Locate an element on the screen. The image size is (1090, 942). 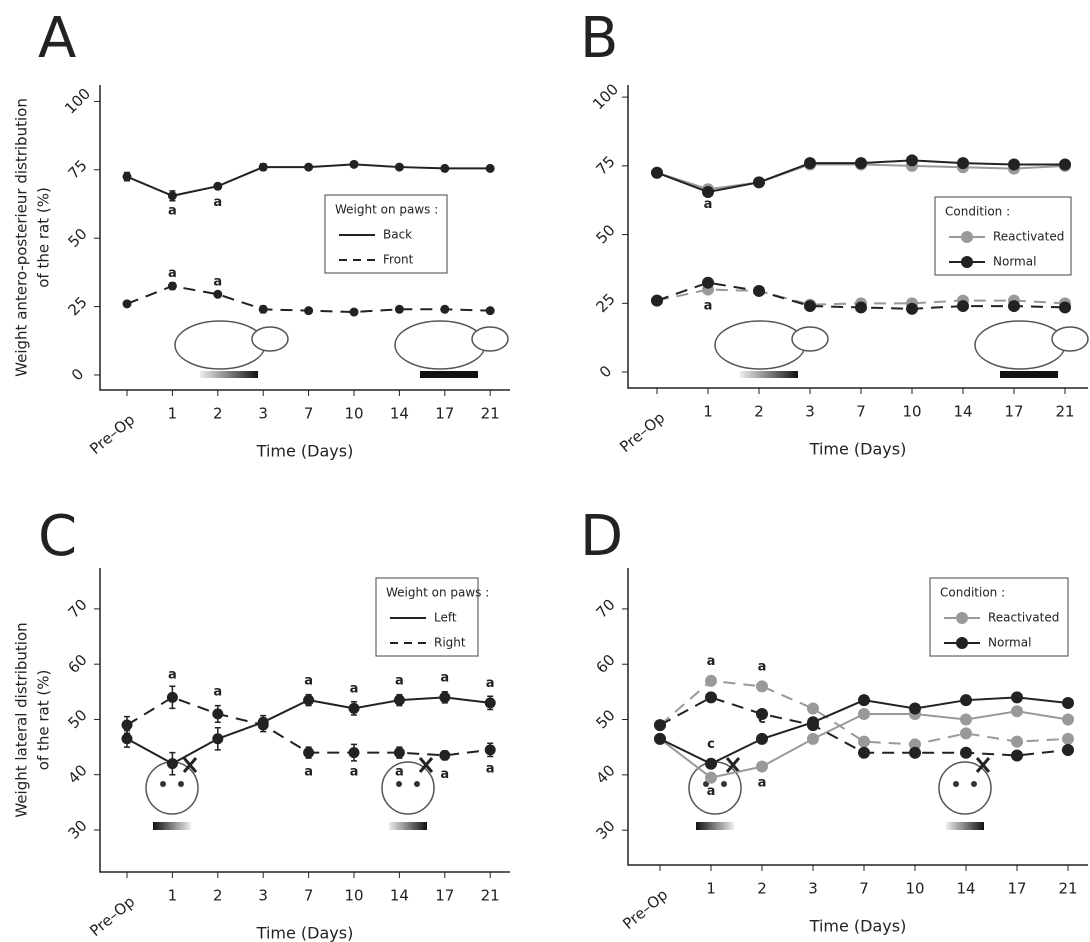
y-tick-label: 25 is located at coordinates (606, 303).